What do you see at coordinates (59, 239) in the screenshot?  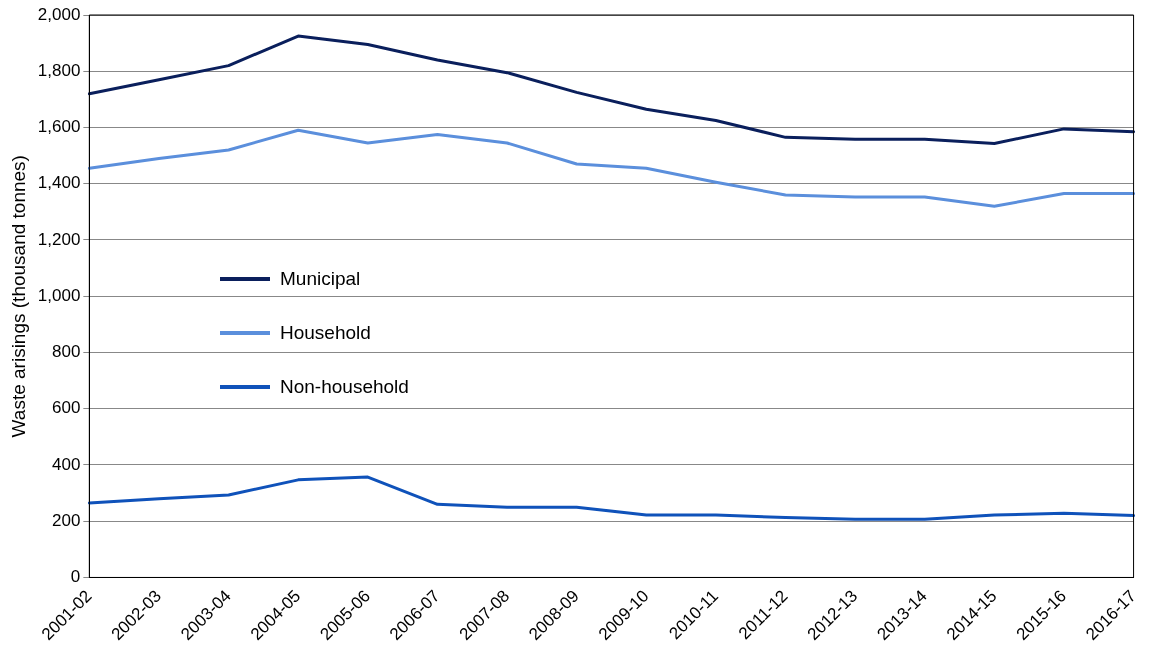 I see `y-tick-label: 1,200` at bounding box center [59, 239].